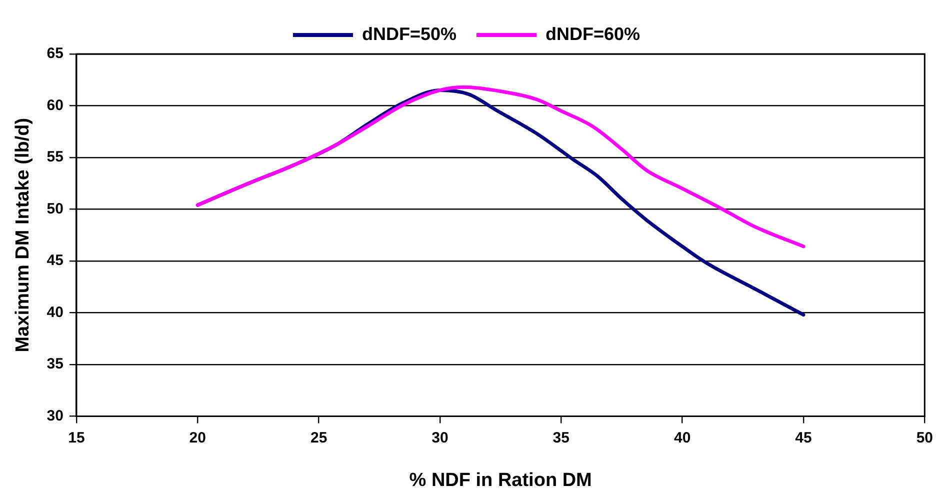 This screenshot has width=939, height=500. What do you see at coordinates (55, 53) in the screenshot?
I see `y-tick-label: 65` at bounding box center [55, 53].